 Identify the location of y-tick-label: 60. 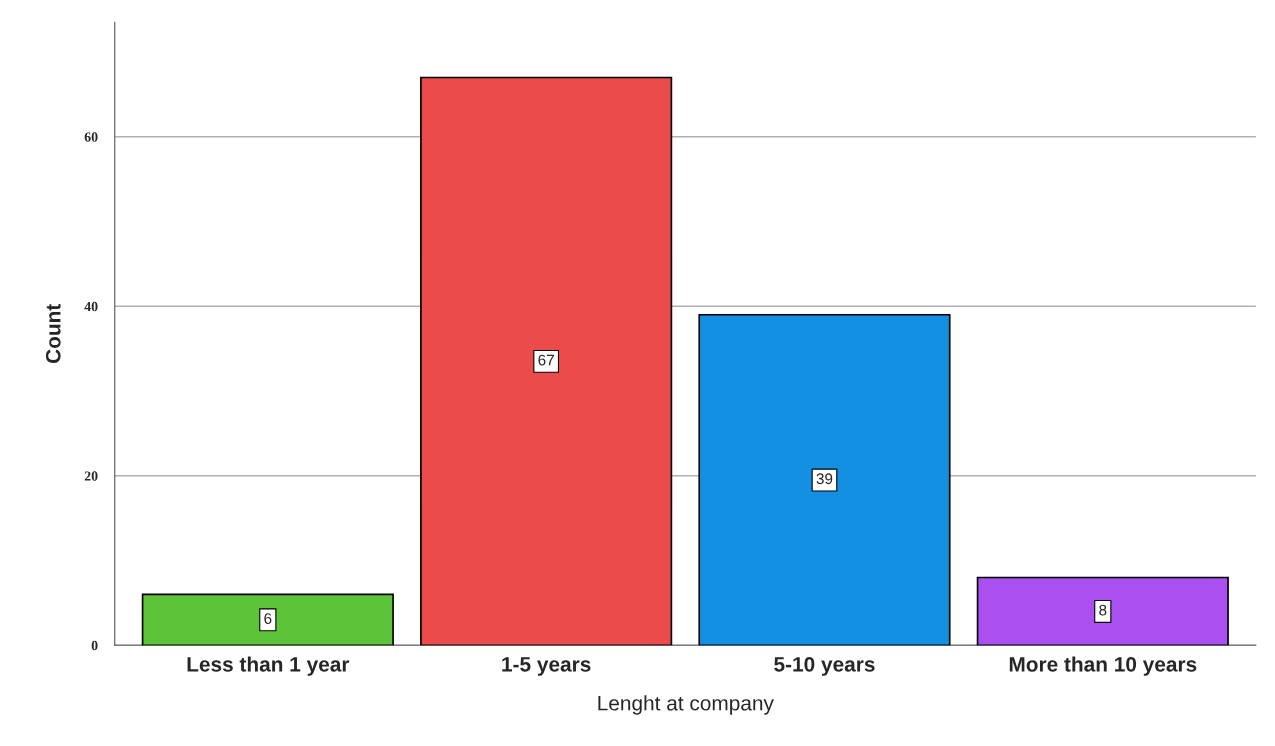
(91, 137).